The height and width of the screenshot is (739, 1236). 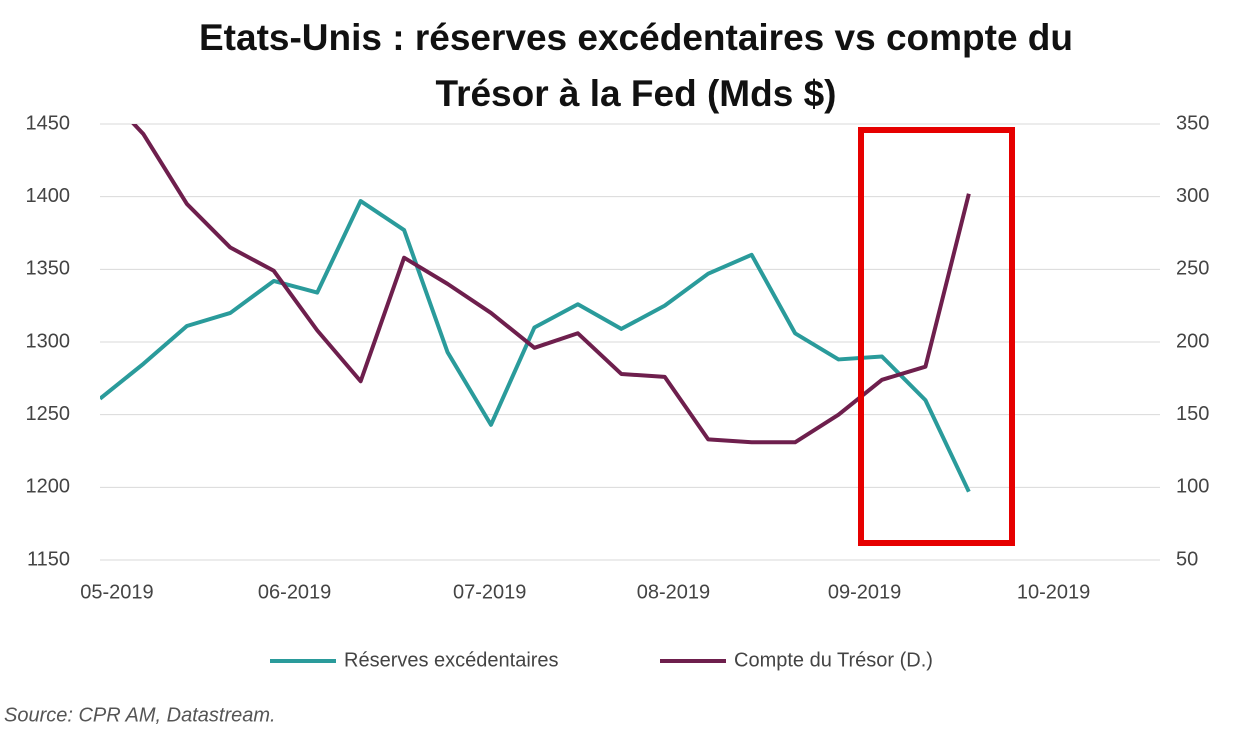 What do you see at coordinates (1192, 414) in the screenshot?
I see `y2-tick-label: 150` at bounding box center [1192, 414].